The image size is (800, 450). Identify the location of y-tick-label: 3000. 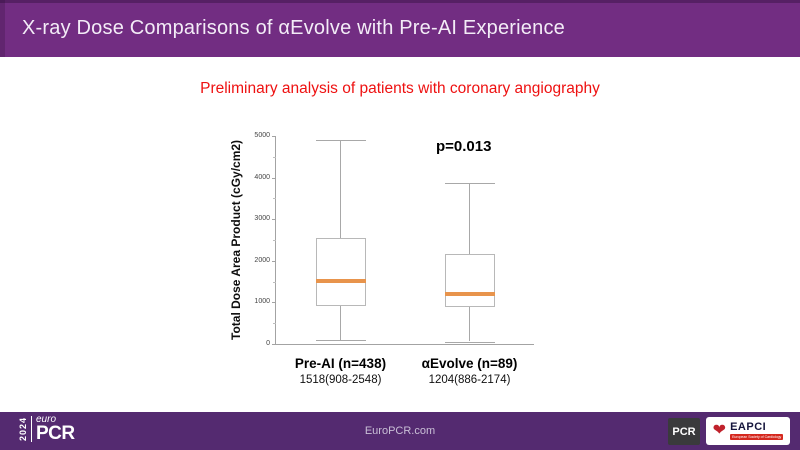
(262, 219).